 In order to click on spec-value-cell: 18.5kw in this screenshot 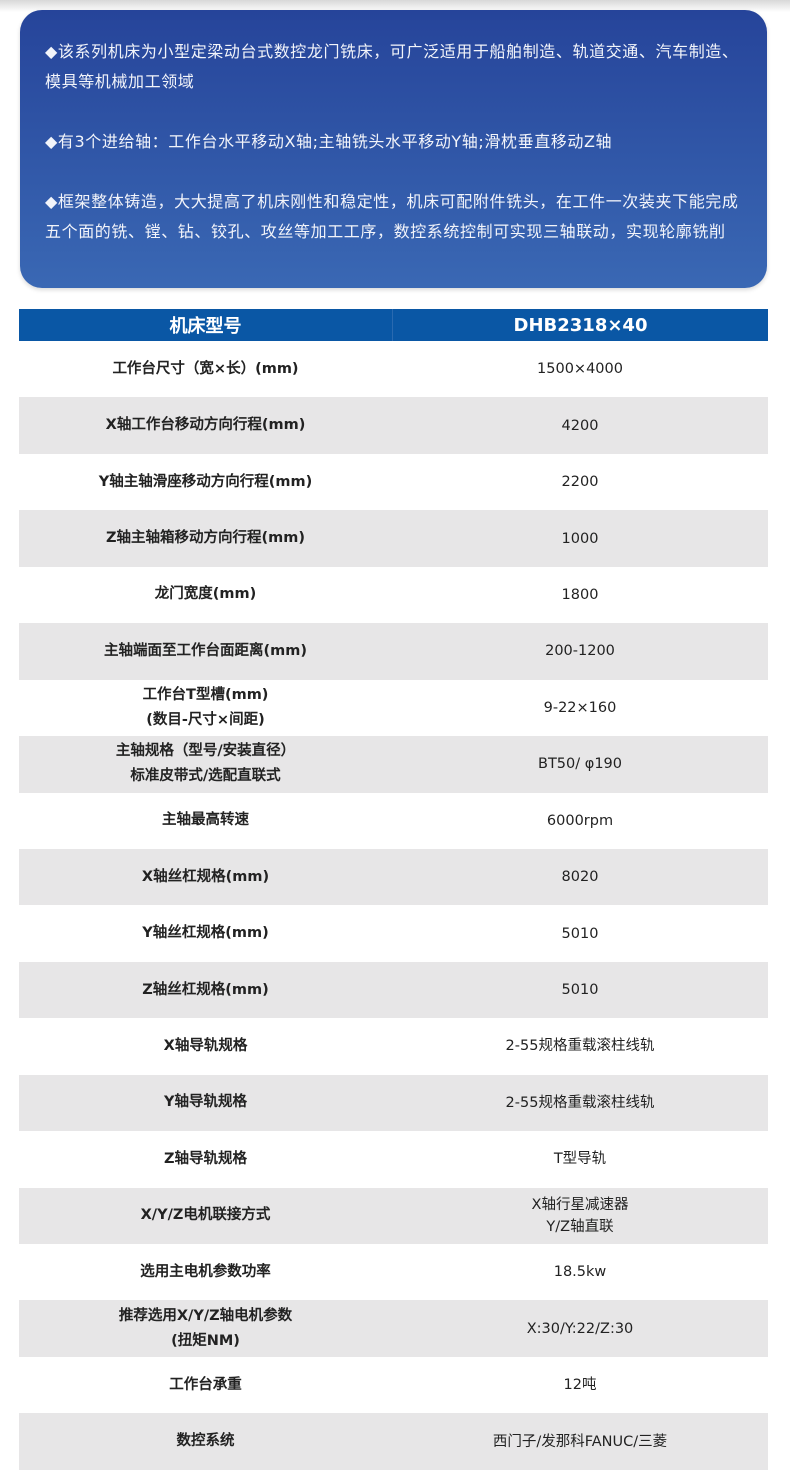, I will do `click(580, 1272)`.